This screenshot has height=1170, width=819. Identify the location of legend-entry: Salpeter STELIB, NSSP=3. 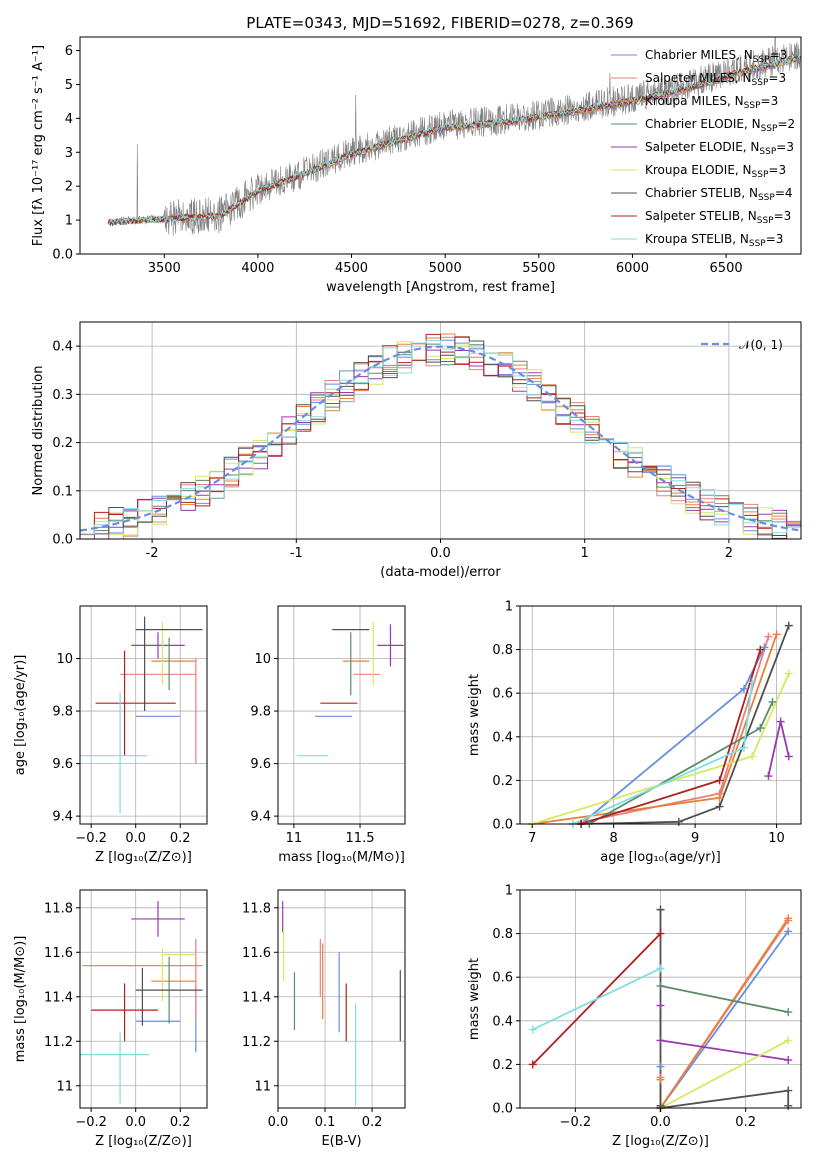
(718, 217).